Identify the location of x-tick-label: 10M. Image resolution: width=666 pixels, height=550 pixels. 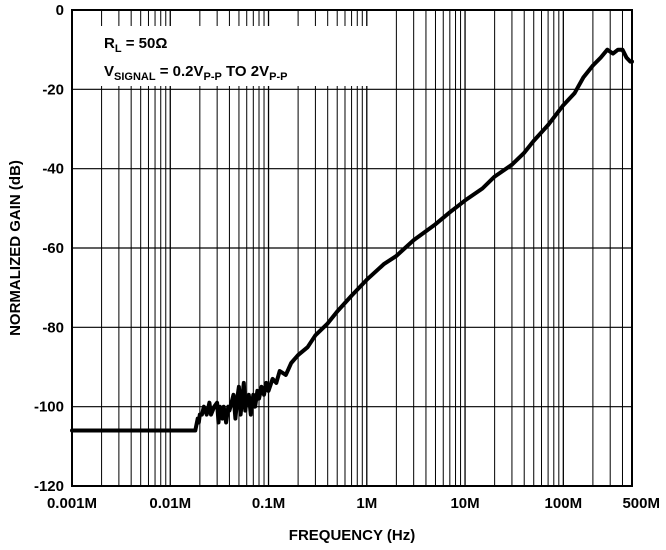
(464, 503).